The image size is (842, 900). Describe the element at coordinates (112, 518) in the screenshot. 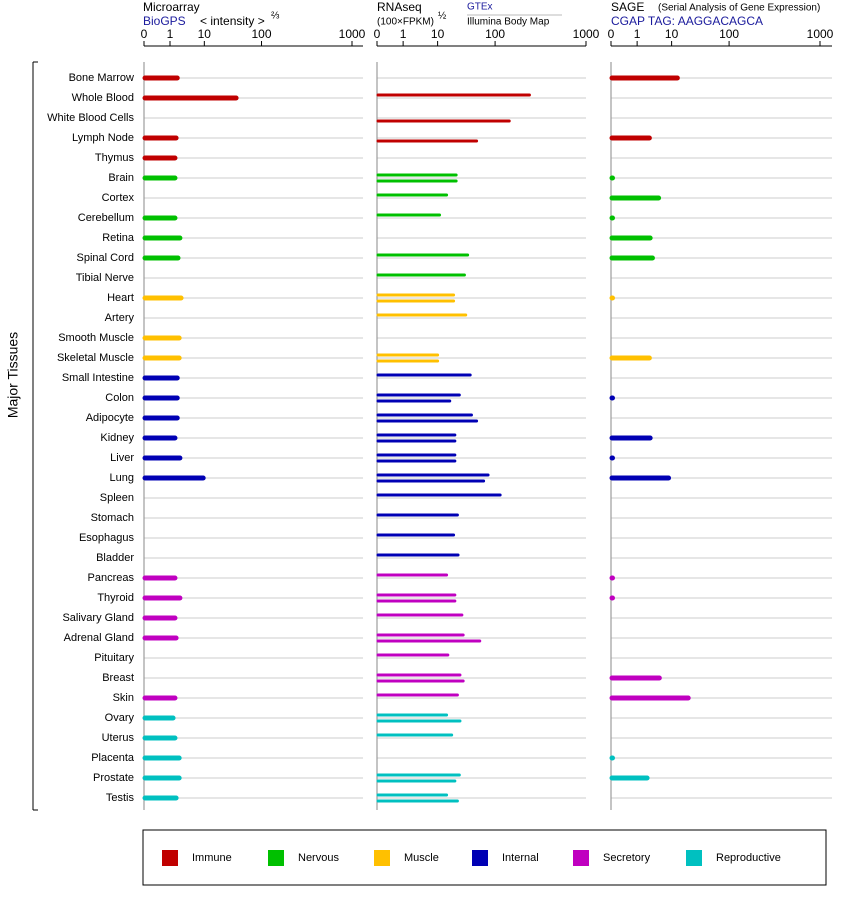

I see `category-label: Stomach` at that location.